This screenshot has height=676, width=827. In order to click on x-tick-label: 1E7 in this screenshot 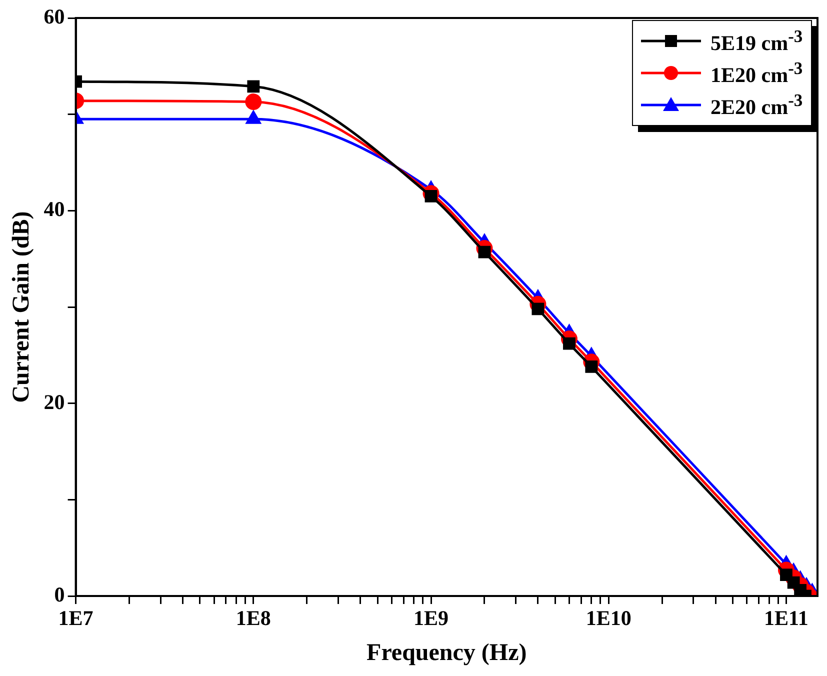, I will do `click(76, 618)`.